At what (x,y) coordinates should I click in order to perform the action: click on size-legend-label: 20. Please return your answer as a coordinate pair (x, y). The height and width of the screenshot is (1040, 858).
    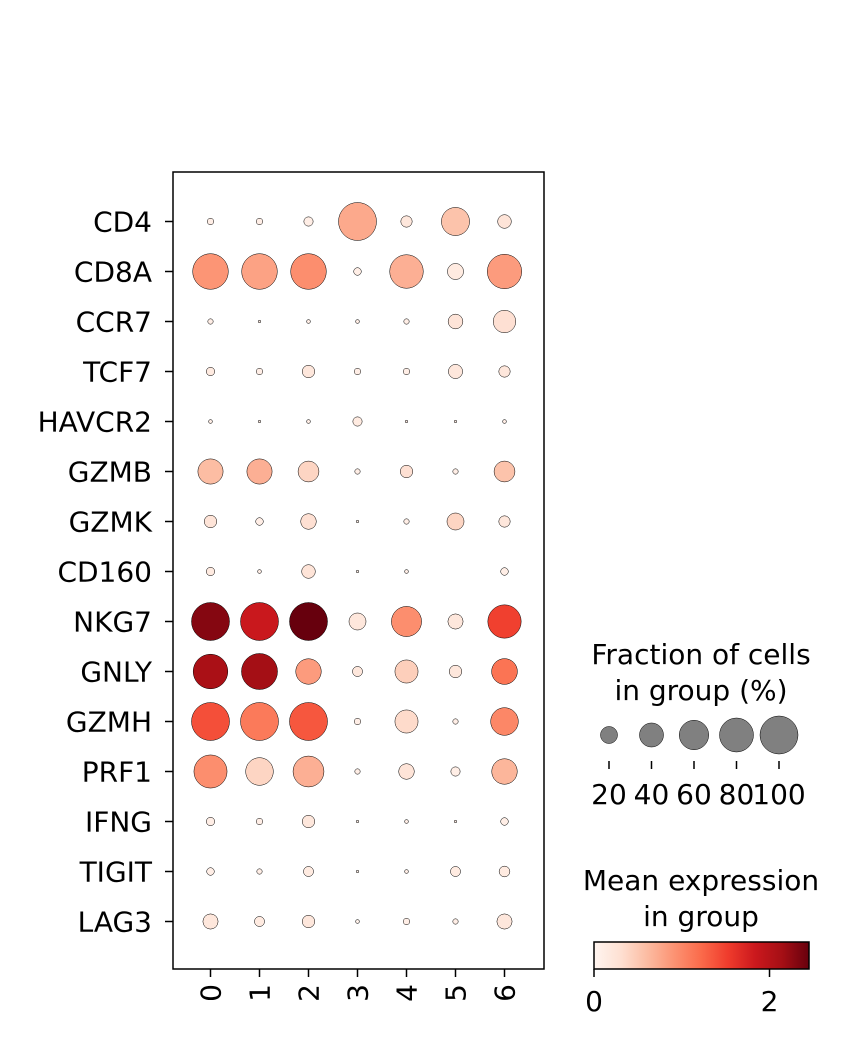
    Looking at the image, I should click on (609, 794).